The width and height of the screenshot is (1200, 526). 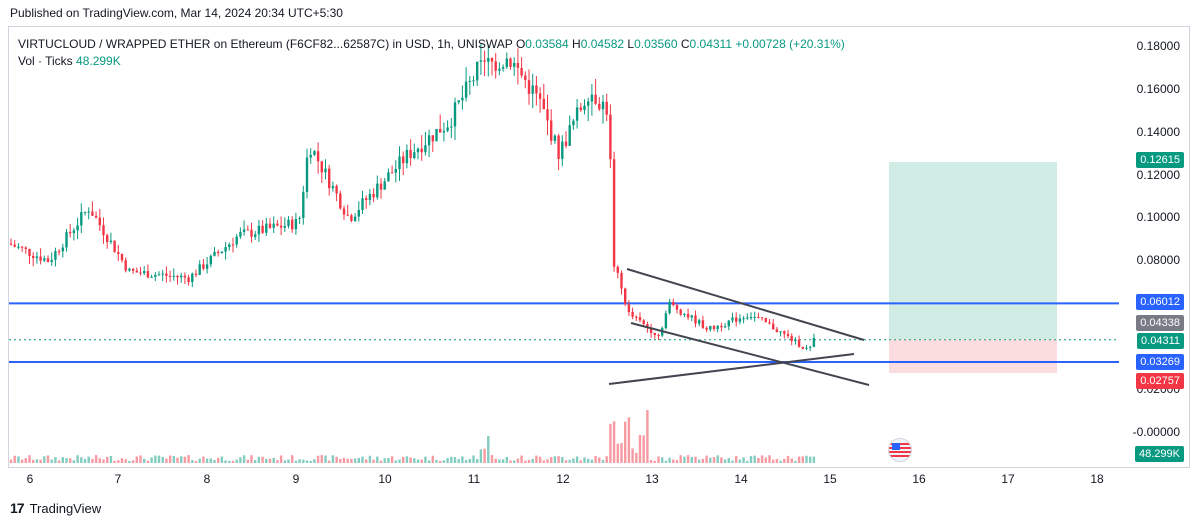 What do you see at coordinates (207, 479) in the screenshot?
I see `x-tick-label: 8` at bounding box center [207, 479].